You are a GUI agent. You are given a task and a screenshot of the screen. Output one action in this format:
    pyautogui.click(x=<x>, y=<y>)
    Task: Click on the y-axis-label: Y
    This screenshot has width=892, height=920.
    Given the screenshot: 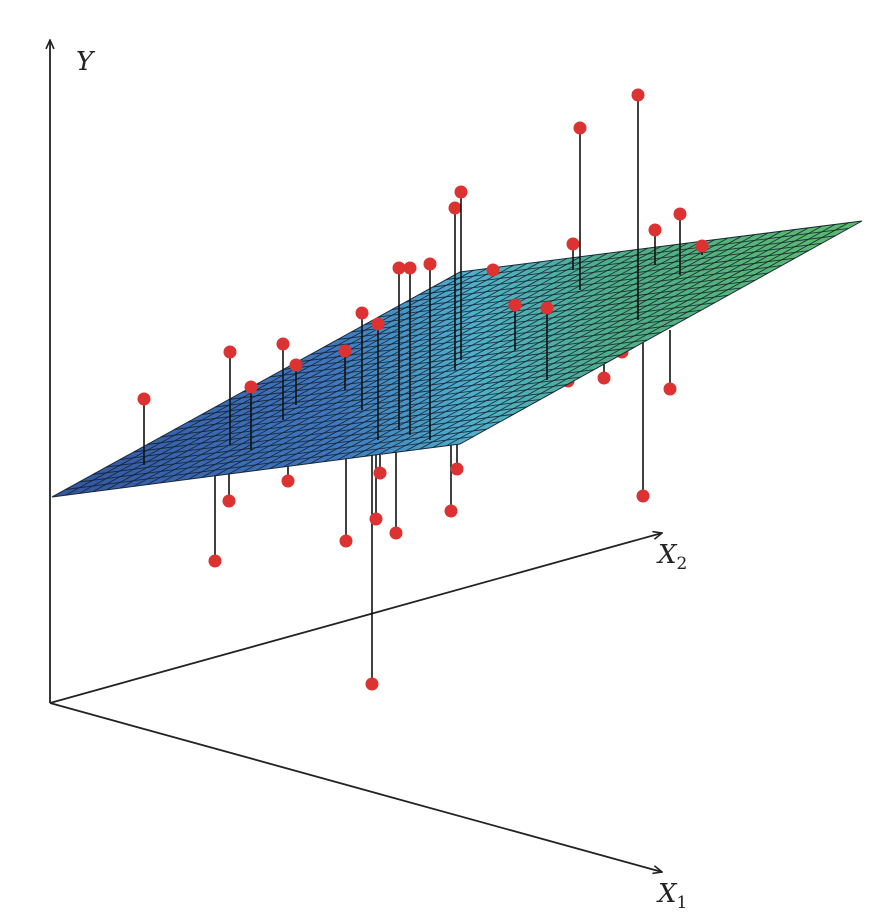 What is the action you would take?
    pyautogui.click(x=86, y=62)
    